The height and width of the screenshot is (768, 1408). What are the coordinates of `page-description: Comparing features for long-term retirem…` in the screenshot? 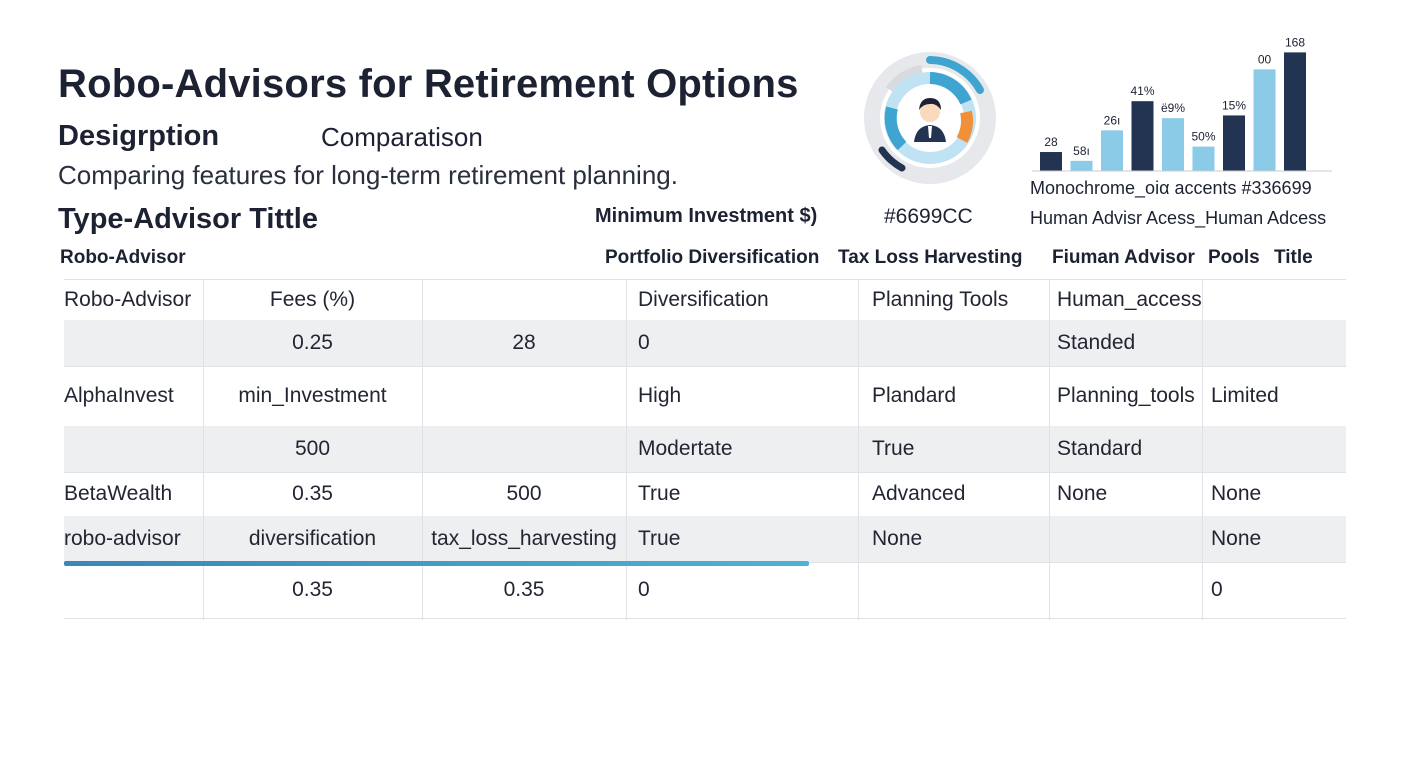 It's located at (368, 175).